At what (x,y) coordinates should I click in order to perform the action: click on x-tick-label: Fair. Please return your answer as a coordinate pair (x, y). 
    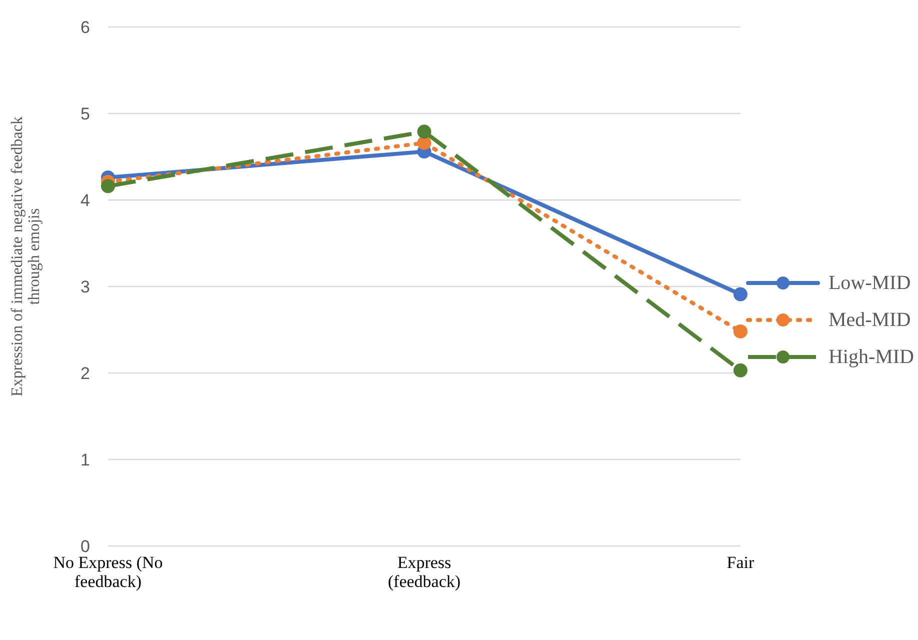
    Looking at the image, I should click on (740, 562).